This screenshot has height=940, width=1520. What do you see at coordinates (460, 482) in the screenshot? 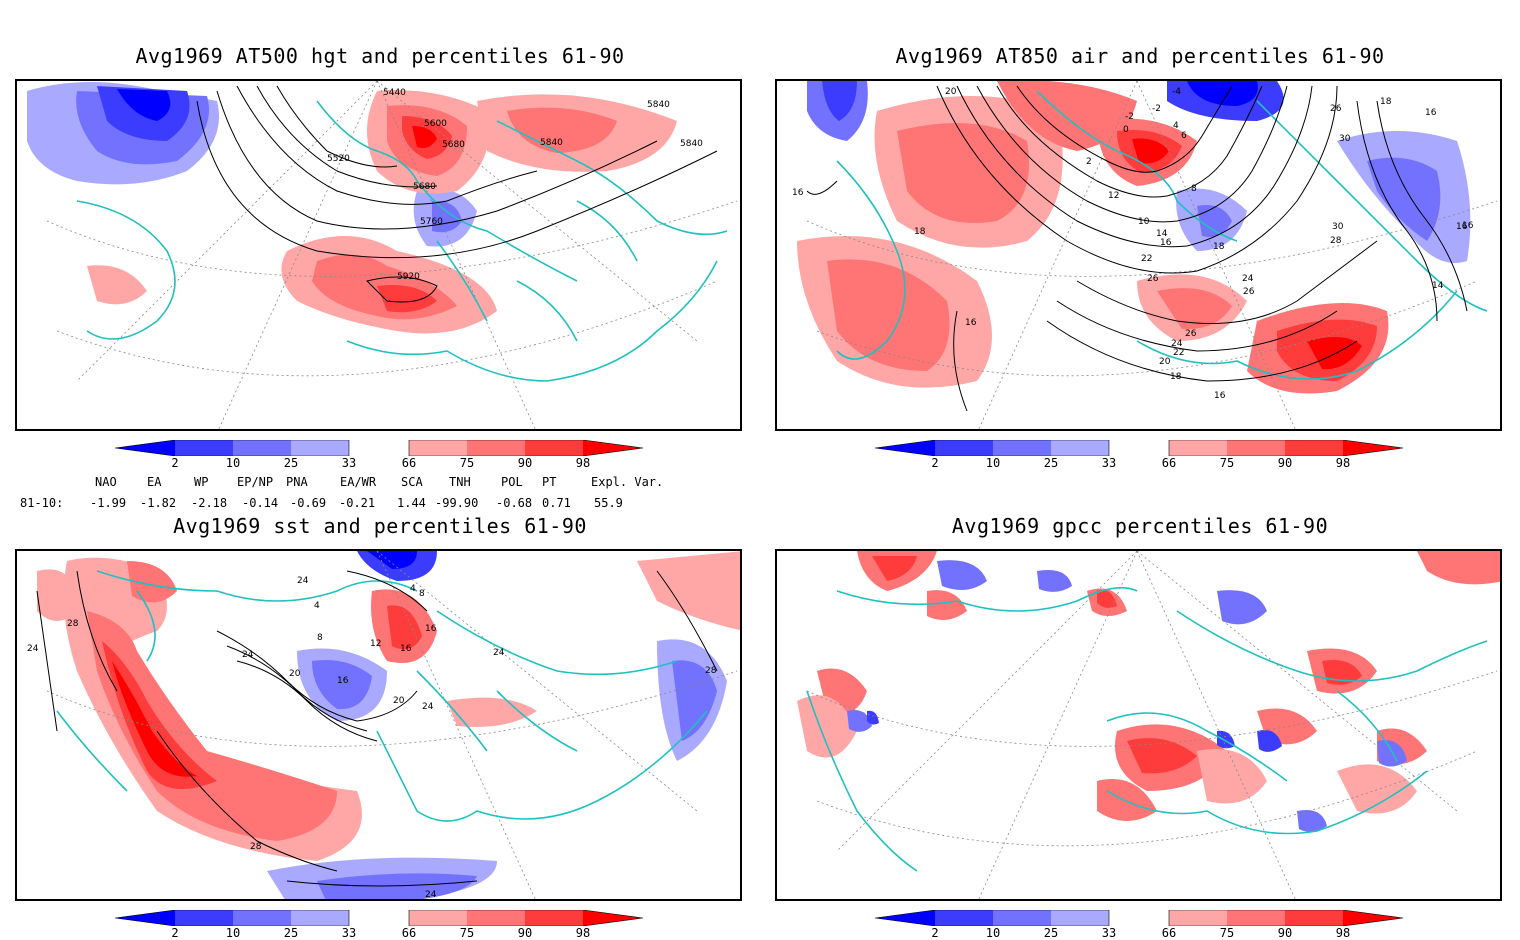
I see `index-header: TNH` at bounding box center [460, 482].